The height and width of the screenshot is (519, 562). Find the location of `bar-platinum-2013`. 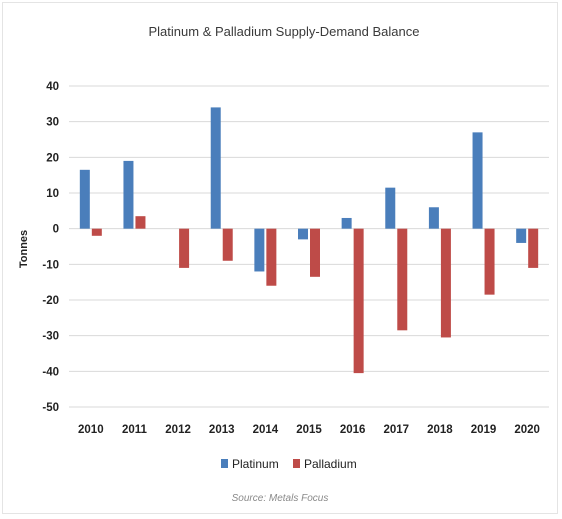

bar-platinum-2013 is located at coordinates (215, 168).